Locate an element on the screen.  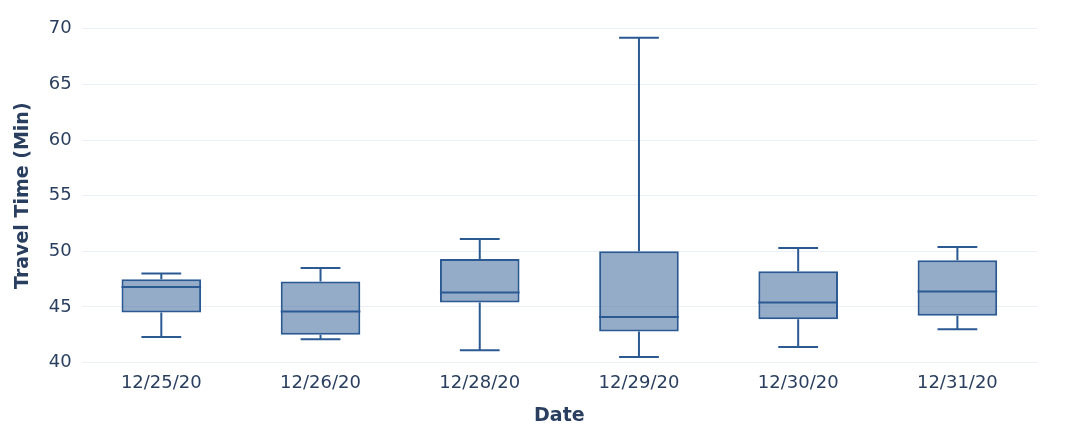
x-tick-label: 12/29/20 is located at coordinates (639, 382).